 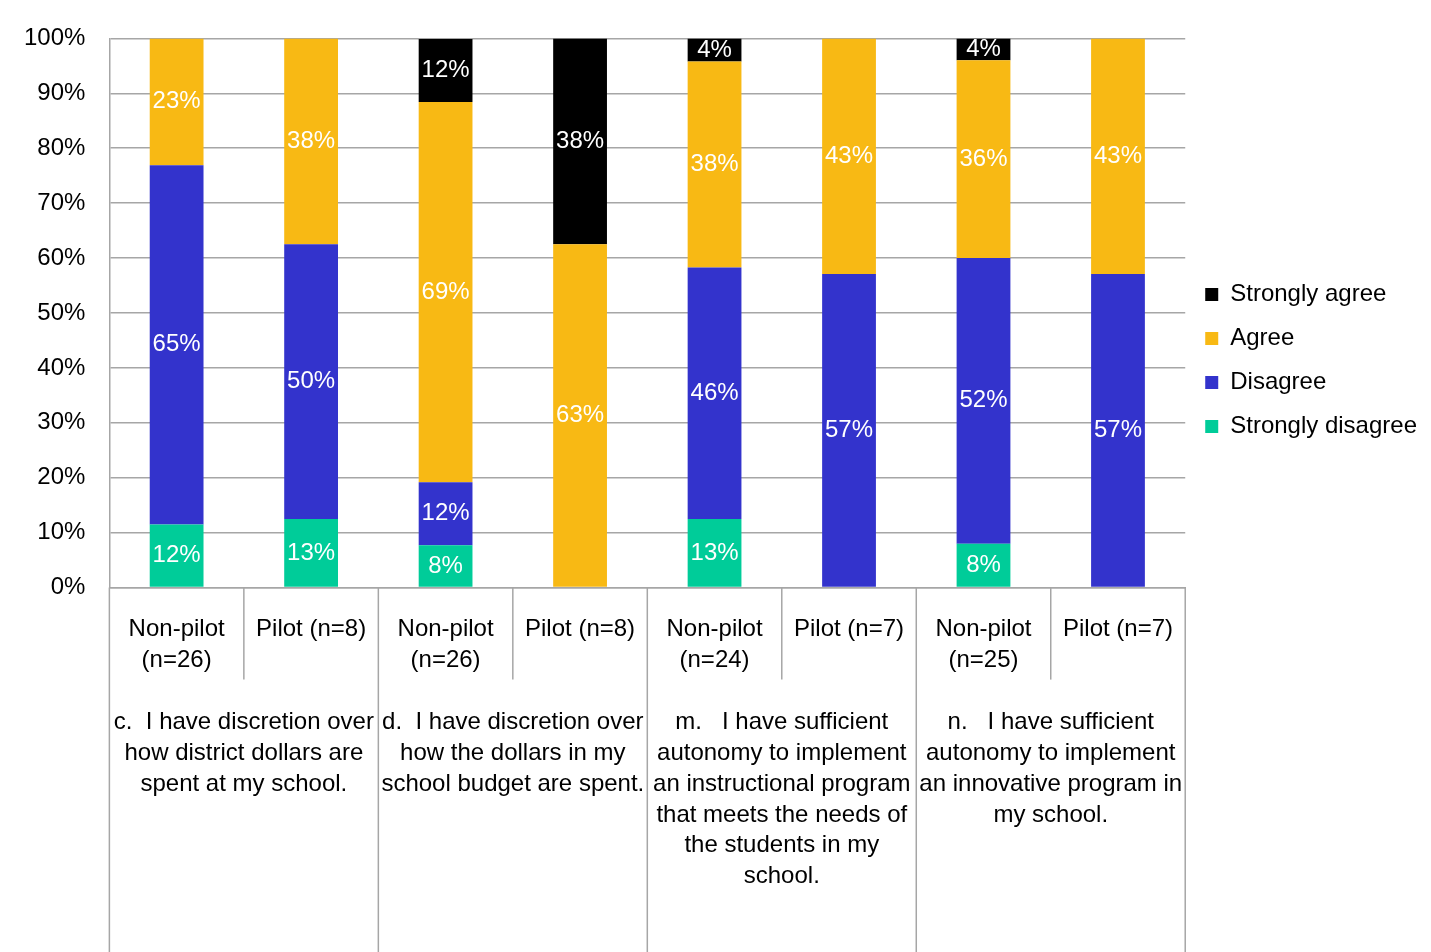 I want to click on y-tick-label: 0%, so click(x=68, y=586).